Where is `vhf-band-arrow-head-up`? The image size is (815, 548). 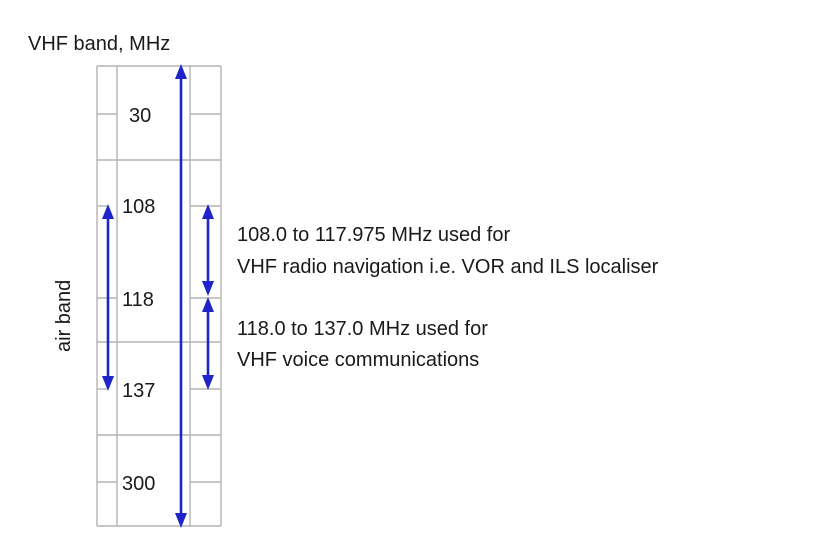 vhf-band-arrow-head-up is located at coordinates (181, 71).